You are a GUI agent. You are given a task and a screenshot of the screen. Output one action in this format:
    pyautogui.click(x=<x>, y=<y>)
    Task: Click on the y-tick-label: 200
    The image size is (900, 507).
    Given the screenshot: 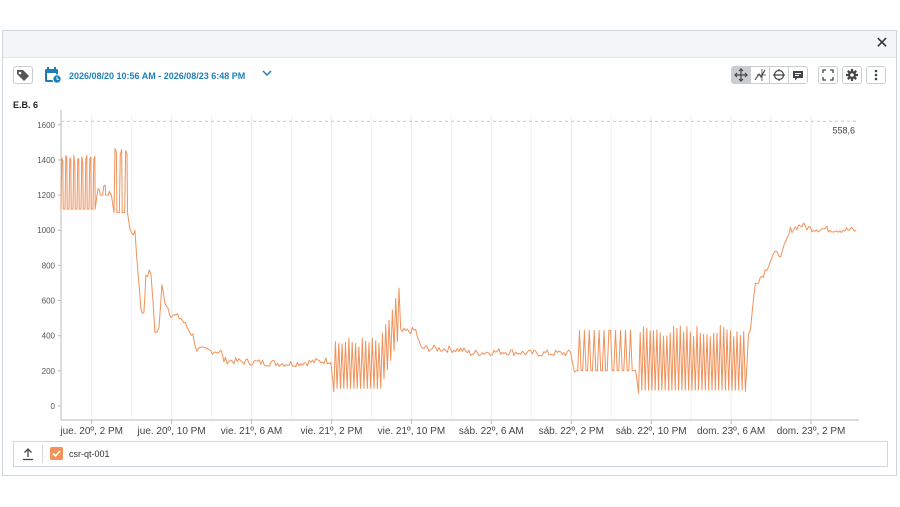 What is the action you would take?
    pyautogui.click(x=49, y=371)
    